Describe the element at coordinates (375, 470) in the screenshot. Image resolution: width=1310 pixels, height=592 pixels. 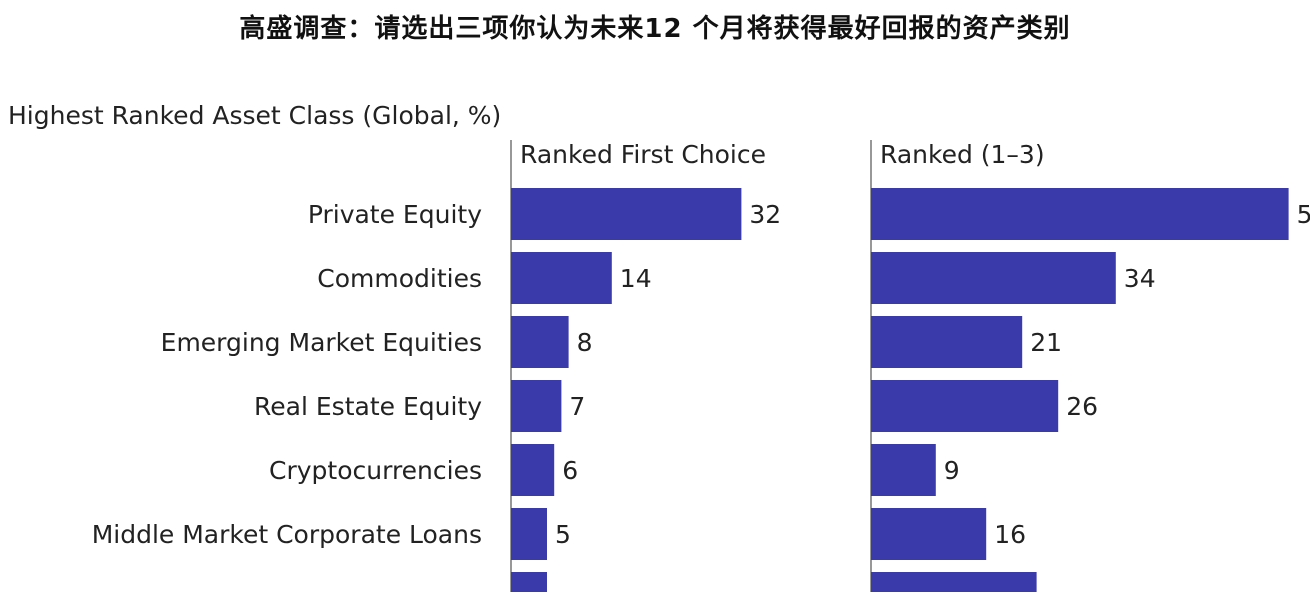
I see `category-label: Cryptocurrencies` at that location.